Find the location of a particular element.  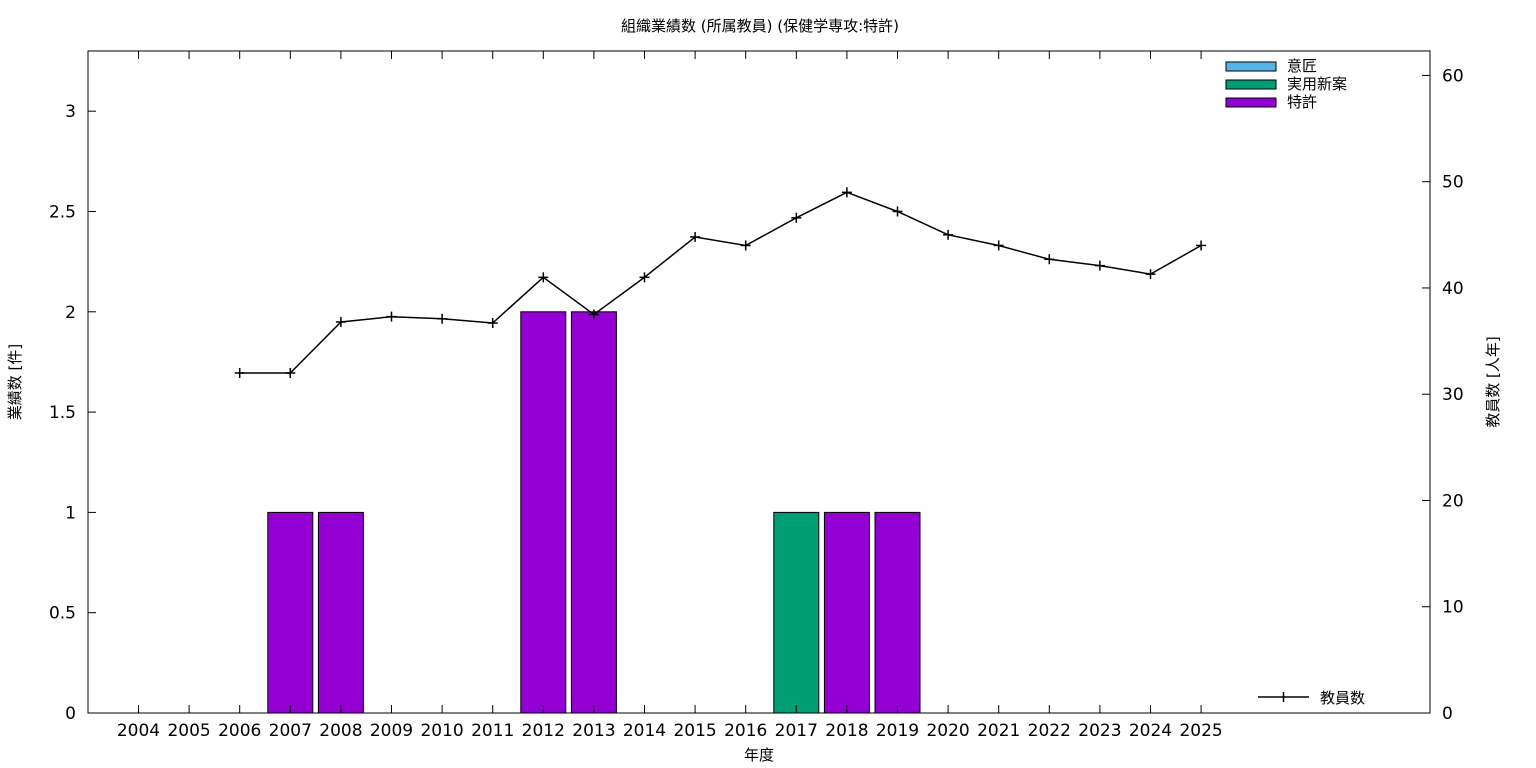

x-tick-label: 2025 is located at coordinates (1200, 731).